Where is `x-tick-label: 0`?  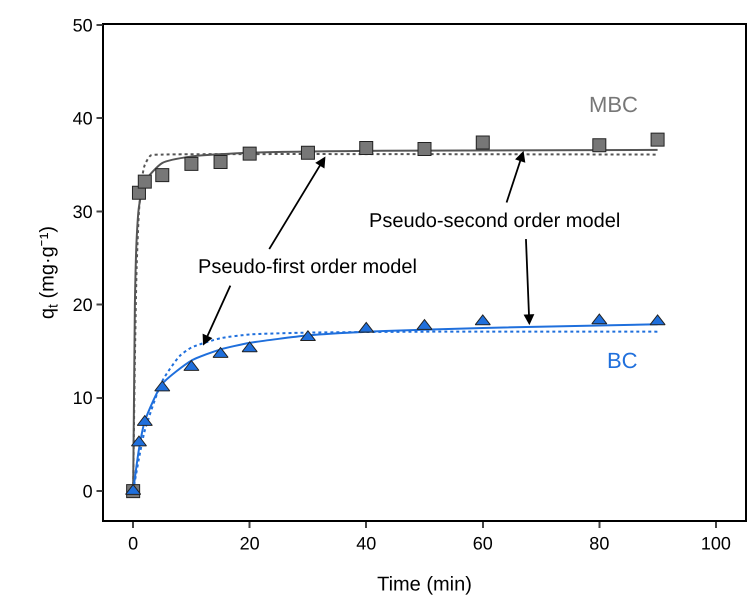 x-tick-label: 0 is located at coordinates (133, 543).